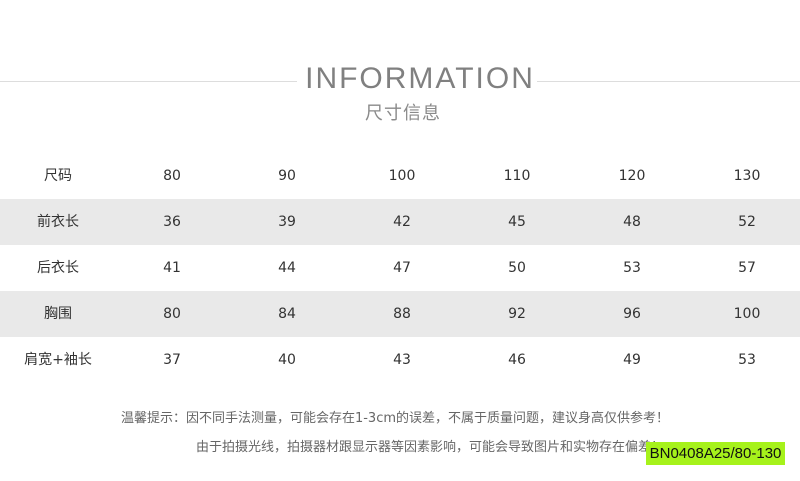  I want to click on table-cell: 50, so click(517, 268).